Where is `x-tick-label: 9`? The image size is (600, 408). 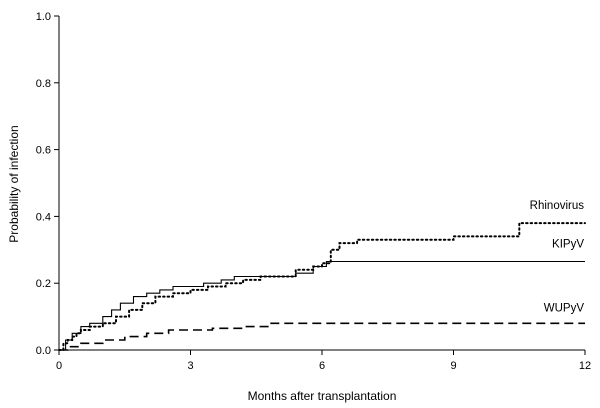
x-tick-label: 9 is located at coordinates (453, 366).